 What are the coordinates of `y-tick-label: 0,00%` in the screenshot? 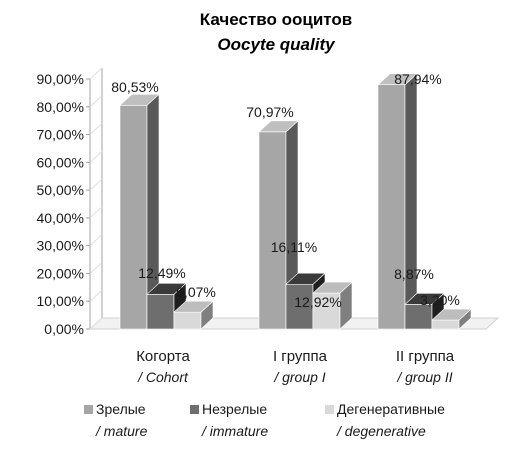 It's located at (64, 329).